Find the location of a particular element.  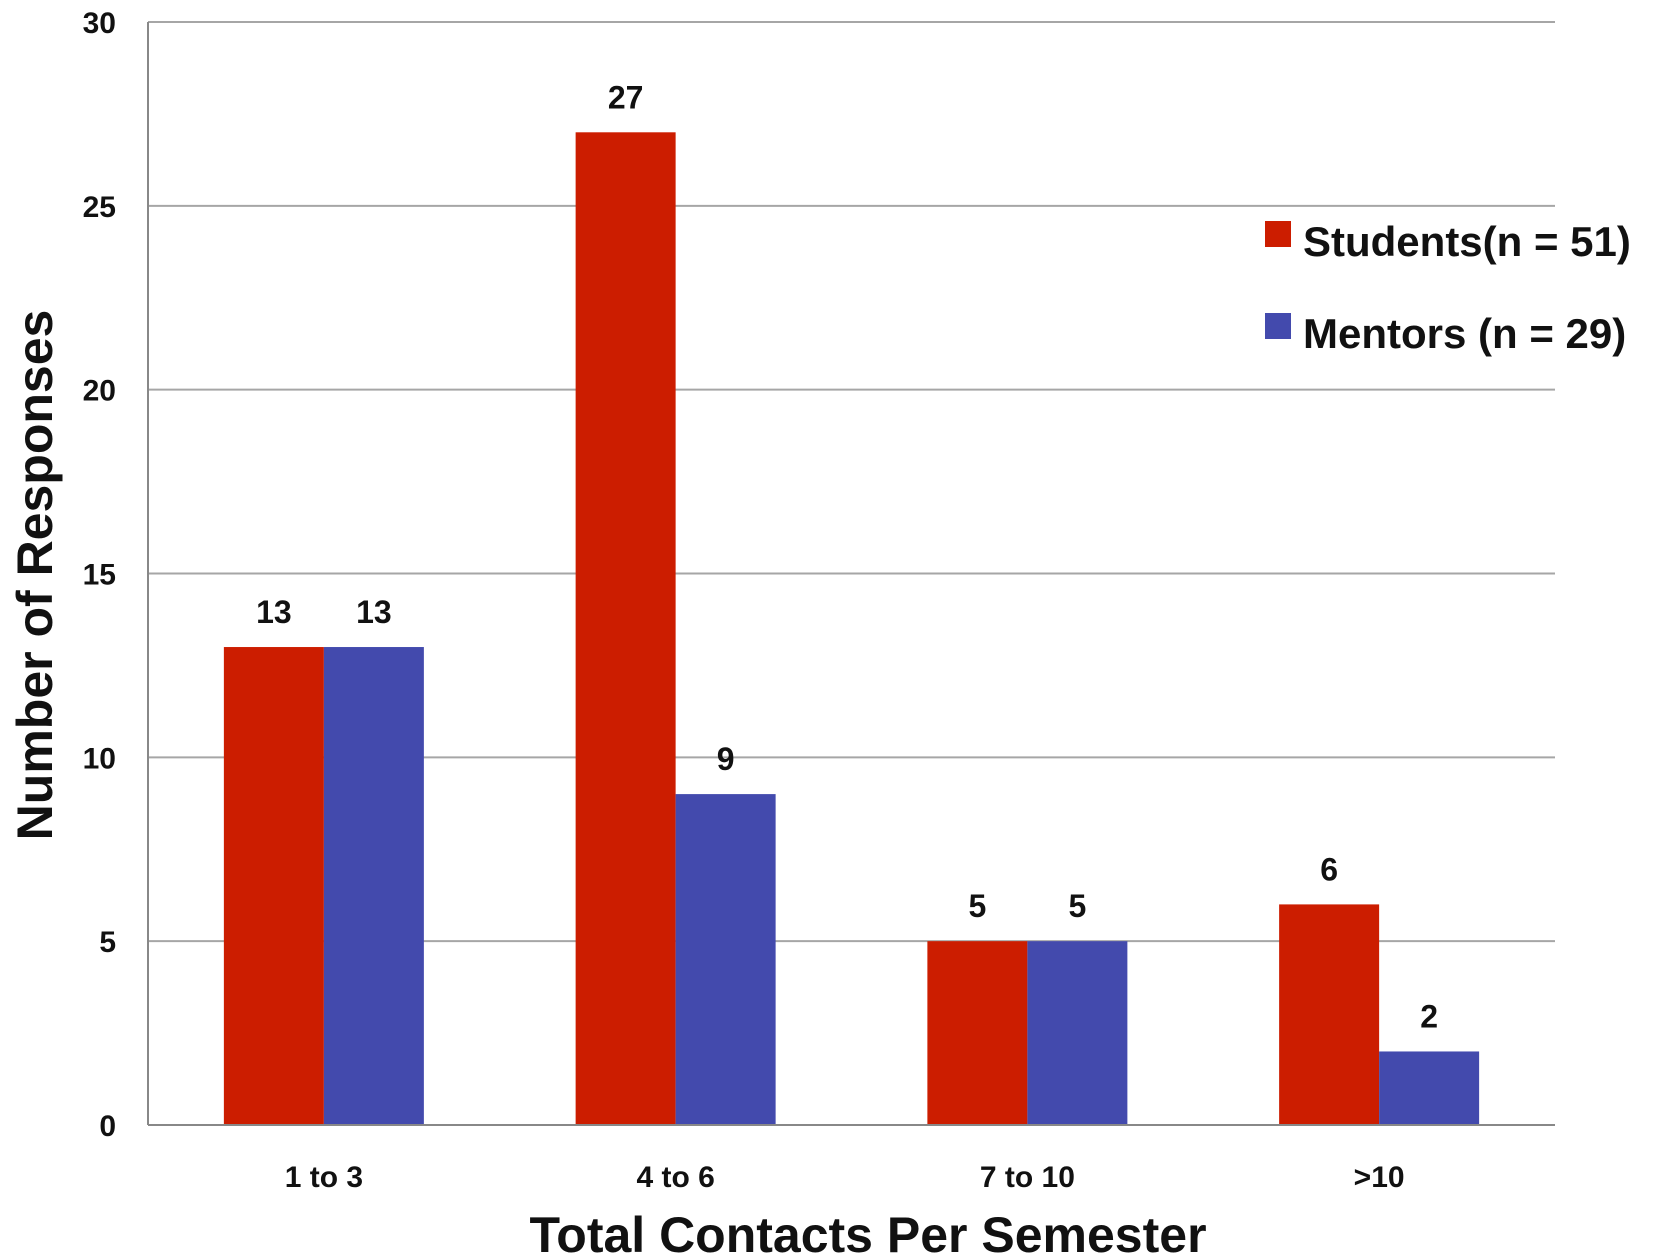

legend-swatch-students is located at coordinates (1278, 234).